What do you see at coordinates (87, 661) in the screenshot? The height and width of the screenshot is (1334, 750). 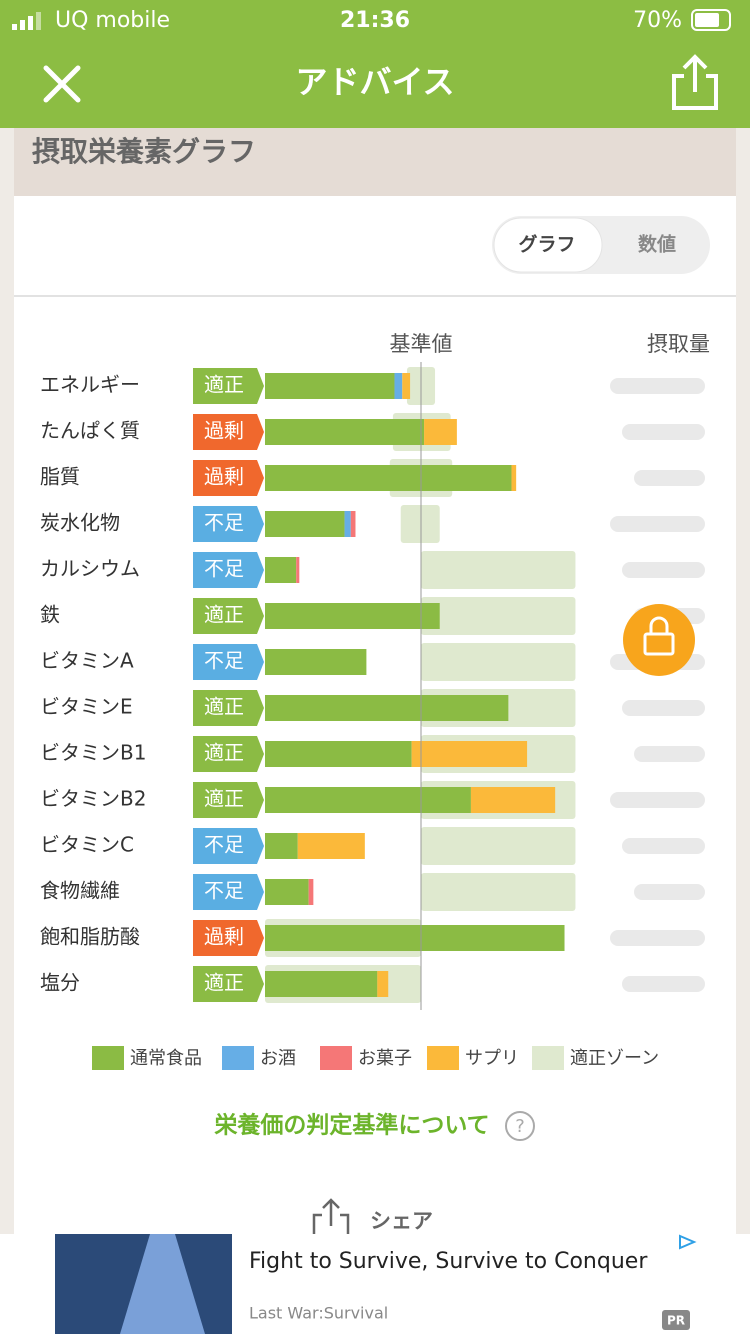 I see `category-label: ビタミンA` at bounding box center [87, 661].